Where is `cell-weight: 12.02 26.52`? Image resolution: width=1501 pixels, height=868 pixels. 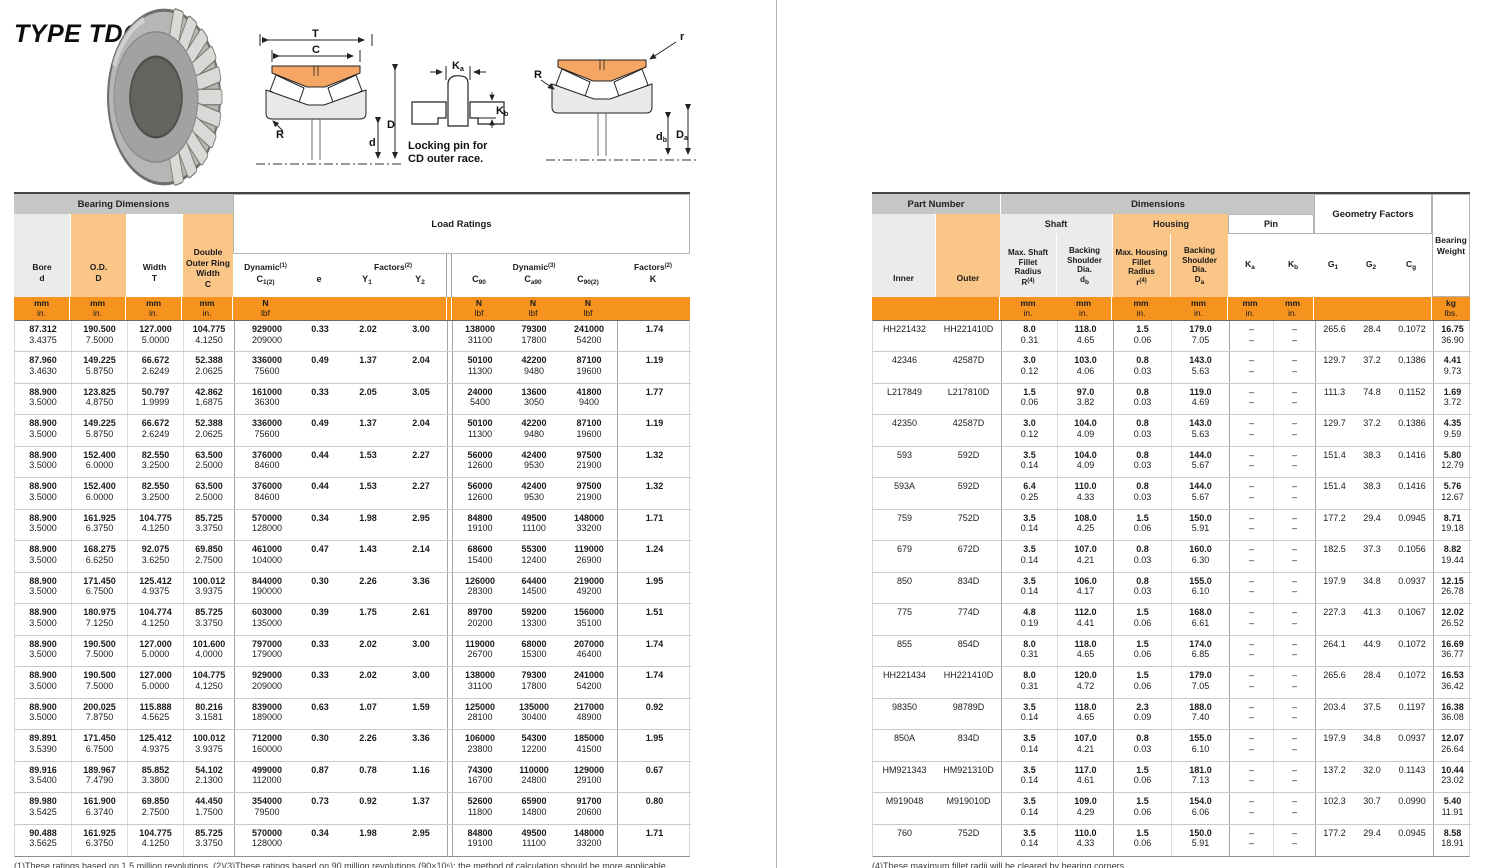 cell-weight: 12.02 26.52 is located at coordinates (1452, 619).